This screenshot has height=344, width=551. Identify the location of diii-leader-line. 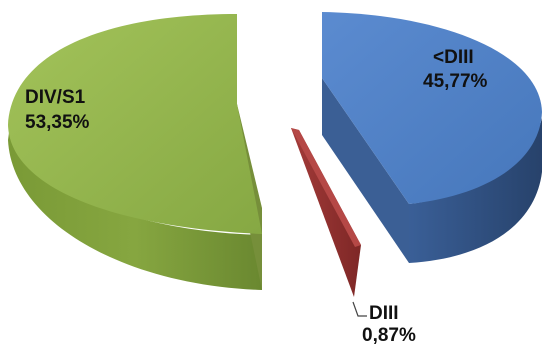
(359, 309).